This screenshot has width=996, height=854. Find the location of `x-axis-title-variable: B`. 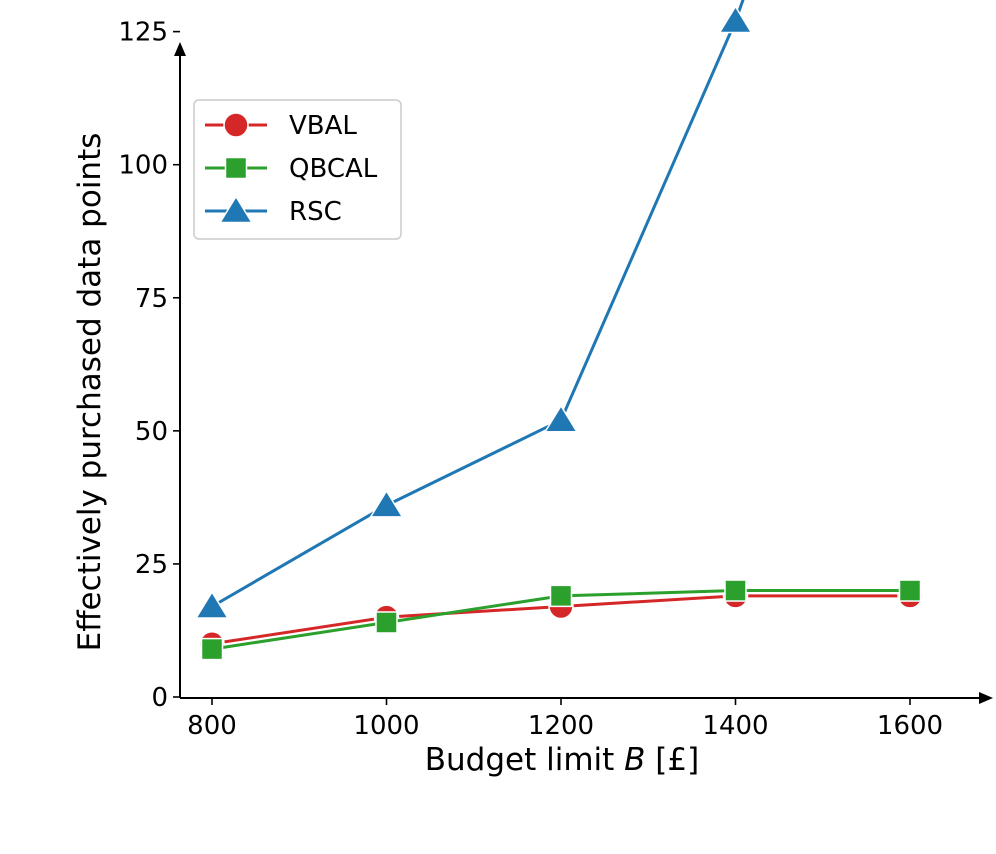

x-axis-title-variable: B is located at coordinates (634, 760).